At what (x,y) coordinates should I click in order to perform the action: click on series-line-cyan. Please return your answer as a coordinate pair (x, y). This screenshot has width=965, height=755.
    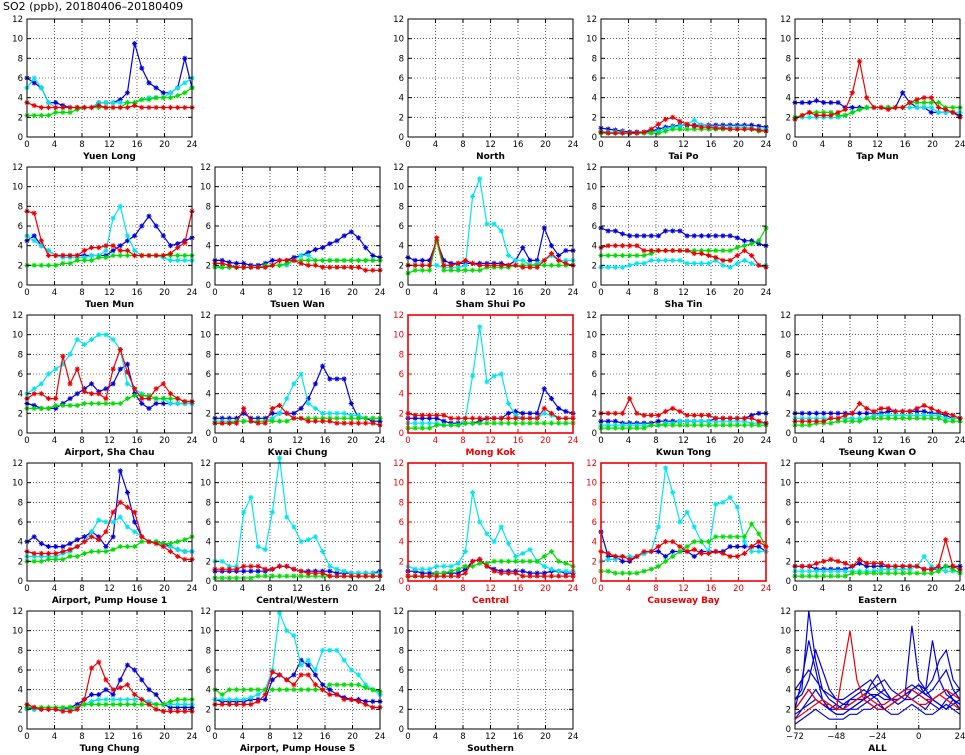
    Looking at the image, I should click on (109, 232).